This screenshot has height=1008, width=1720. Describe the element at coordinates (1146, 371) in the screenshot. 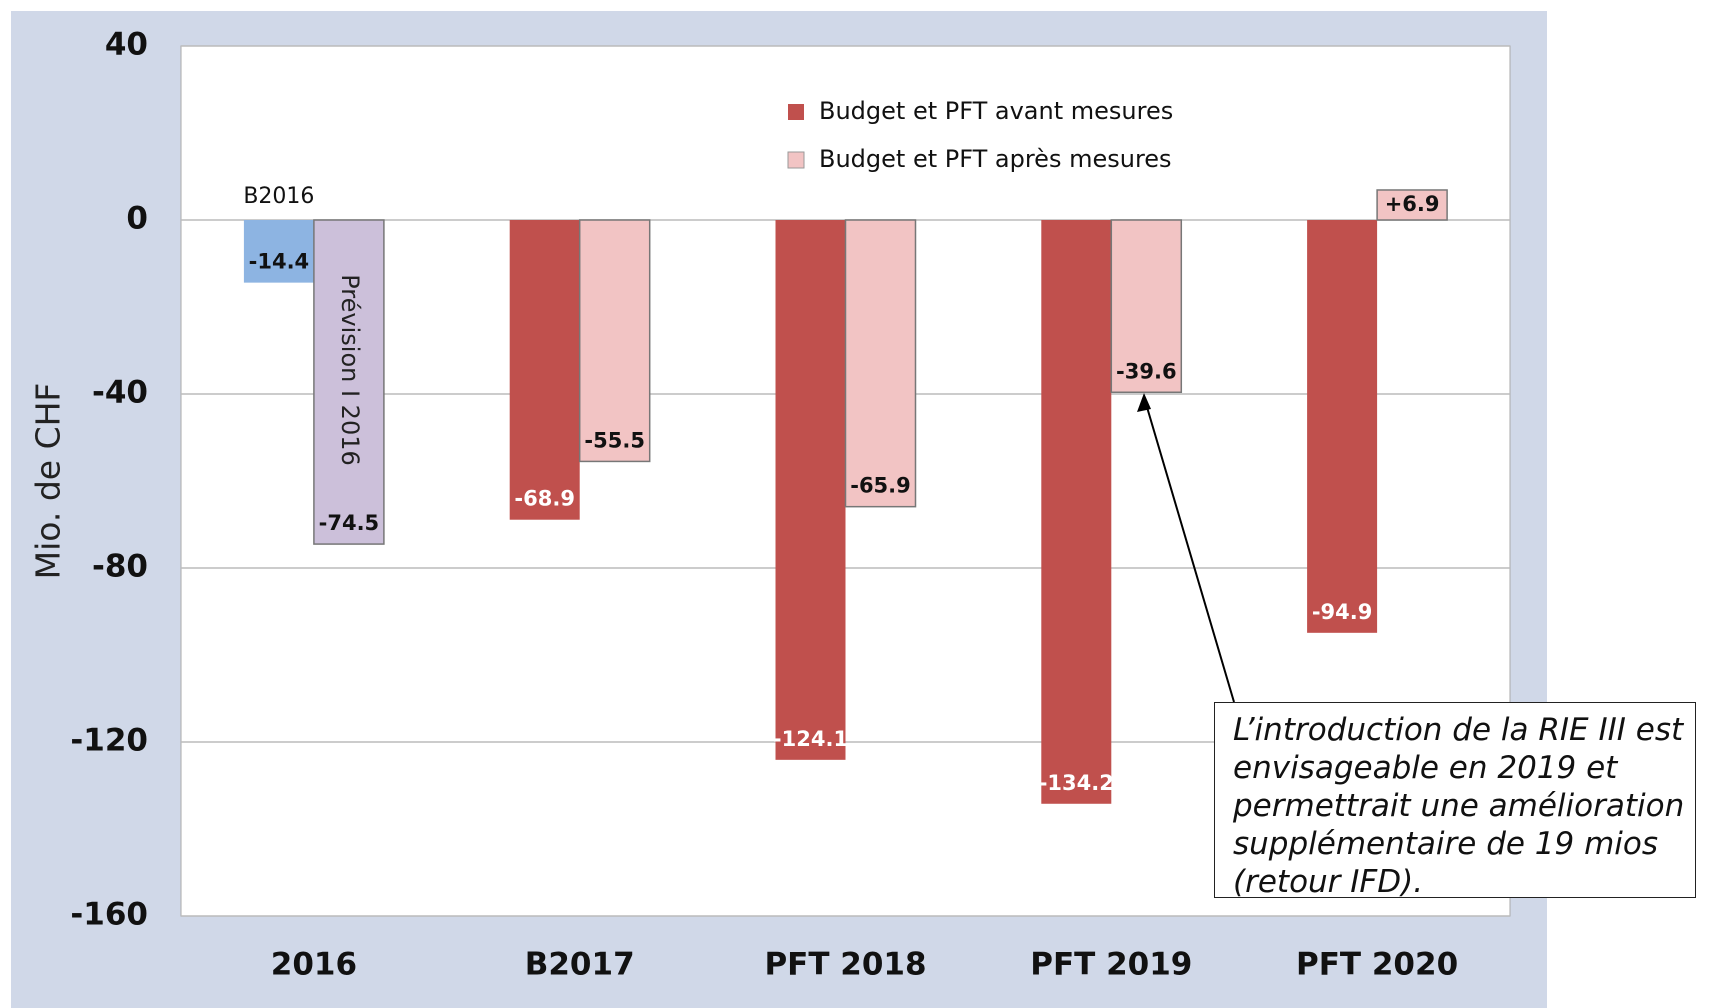

I see `data-label: -39.6` at that location.